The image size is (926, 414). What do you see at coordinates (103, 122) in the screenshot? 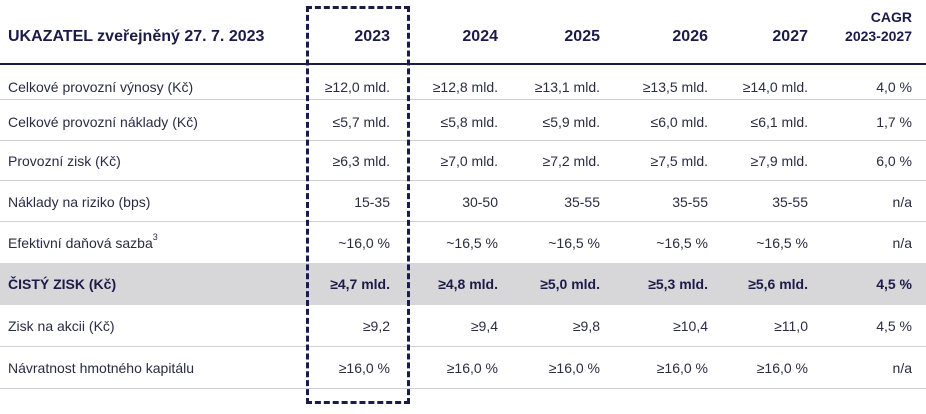
I see `row-label: Celkové provozní náklady (Kč)` at bounding box center [103, 122].